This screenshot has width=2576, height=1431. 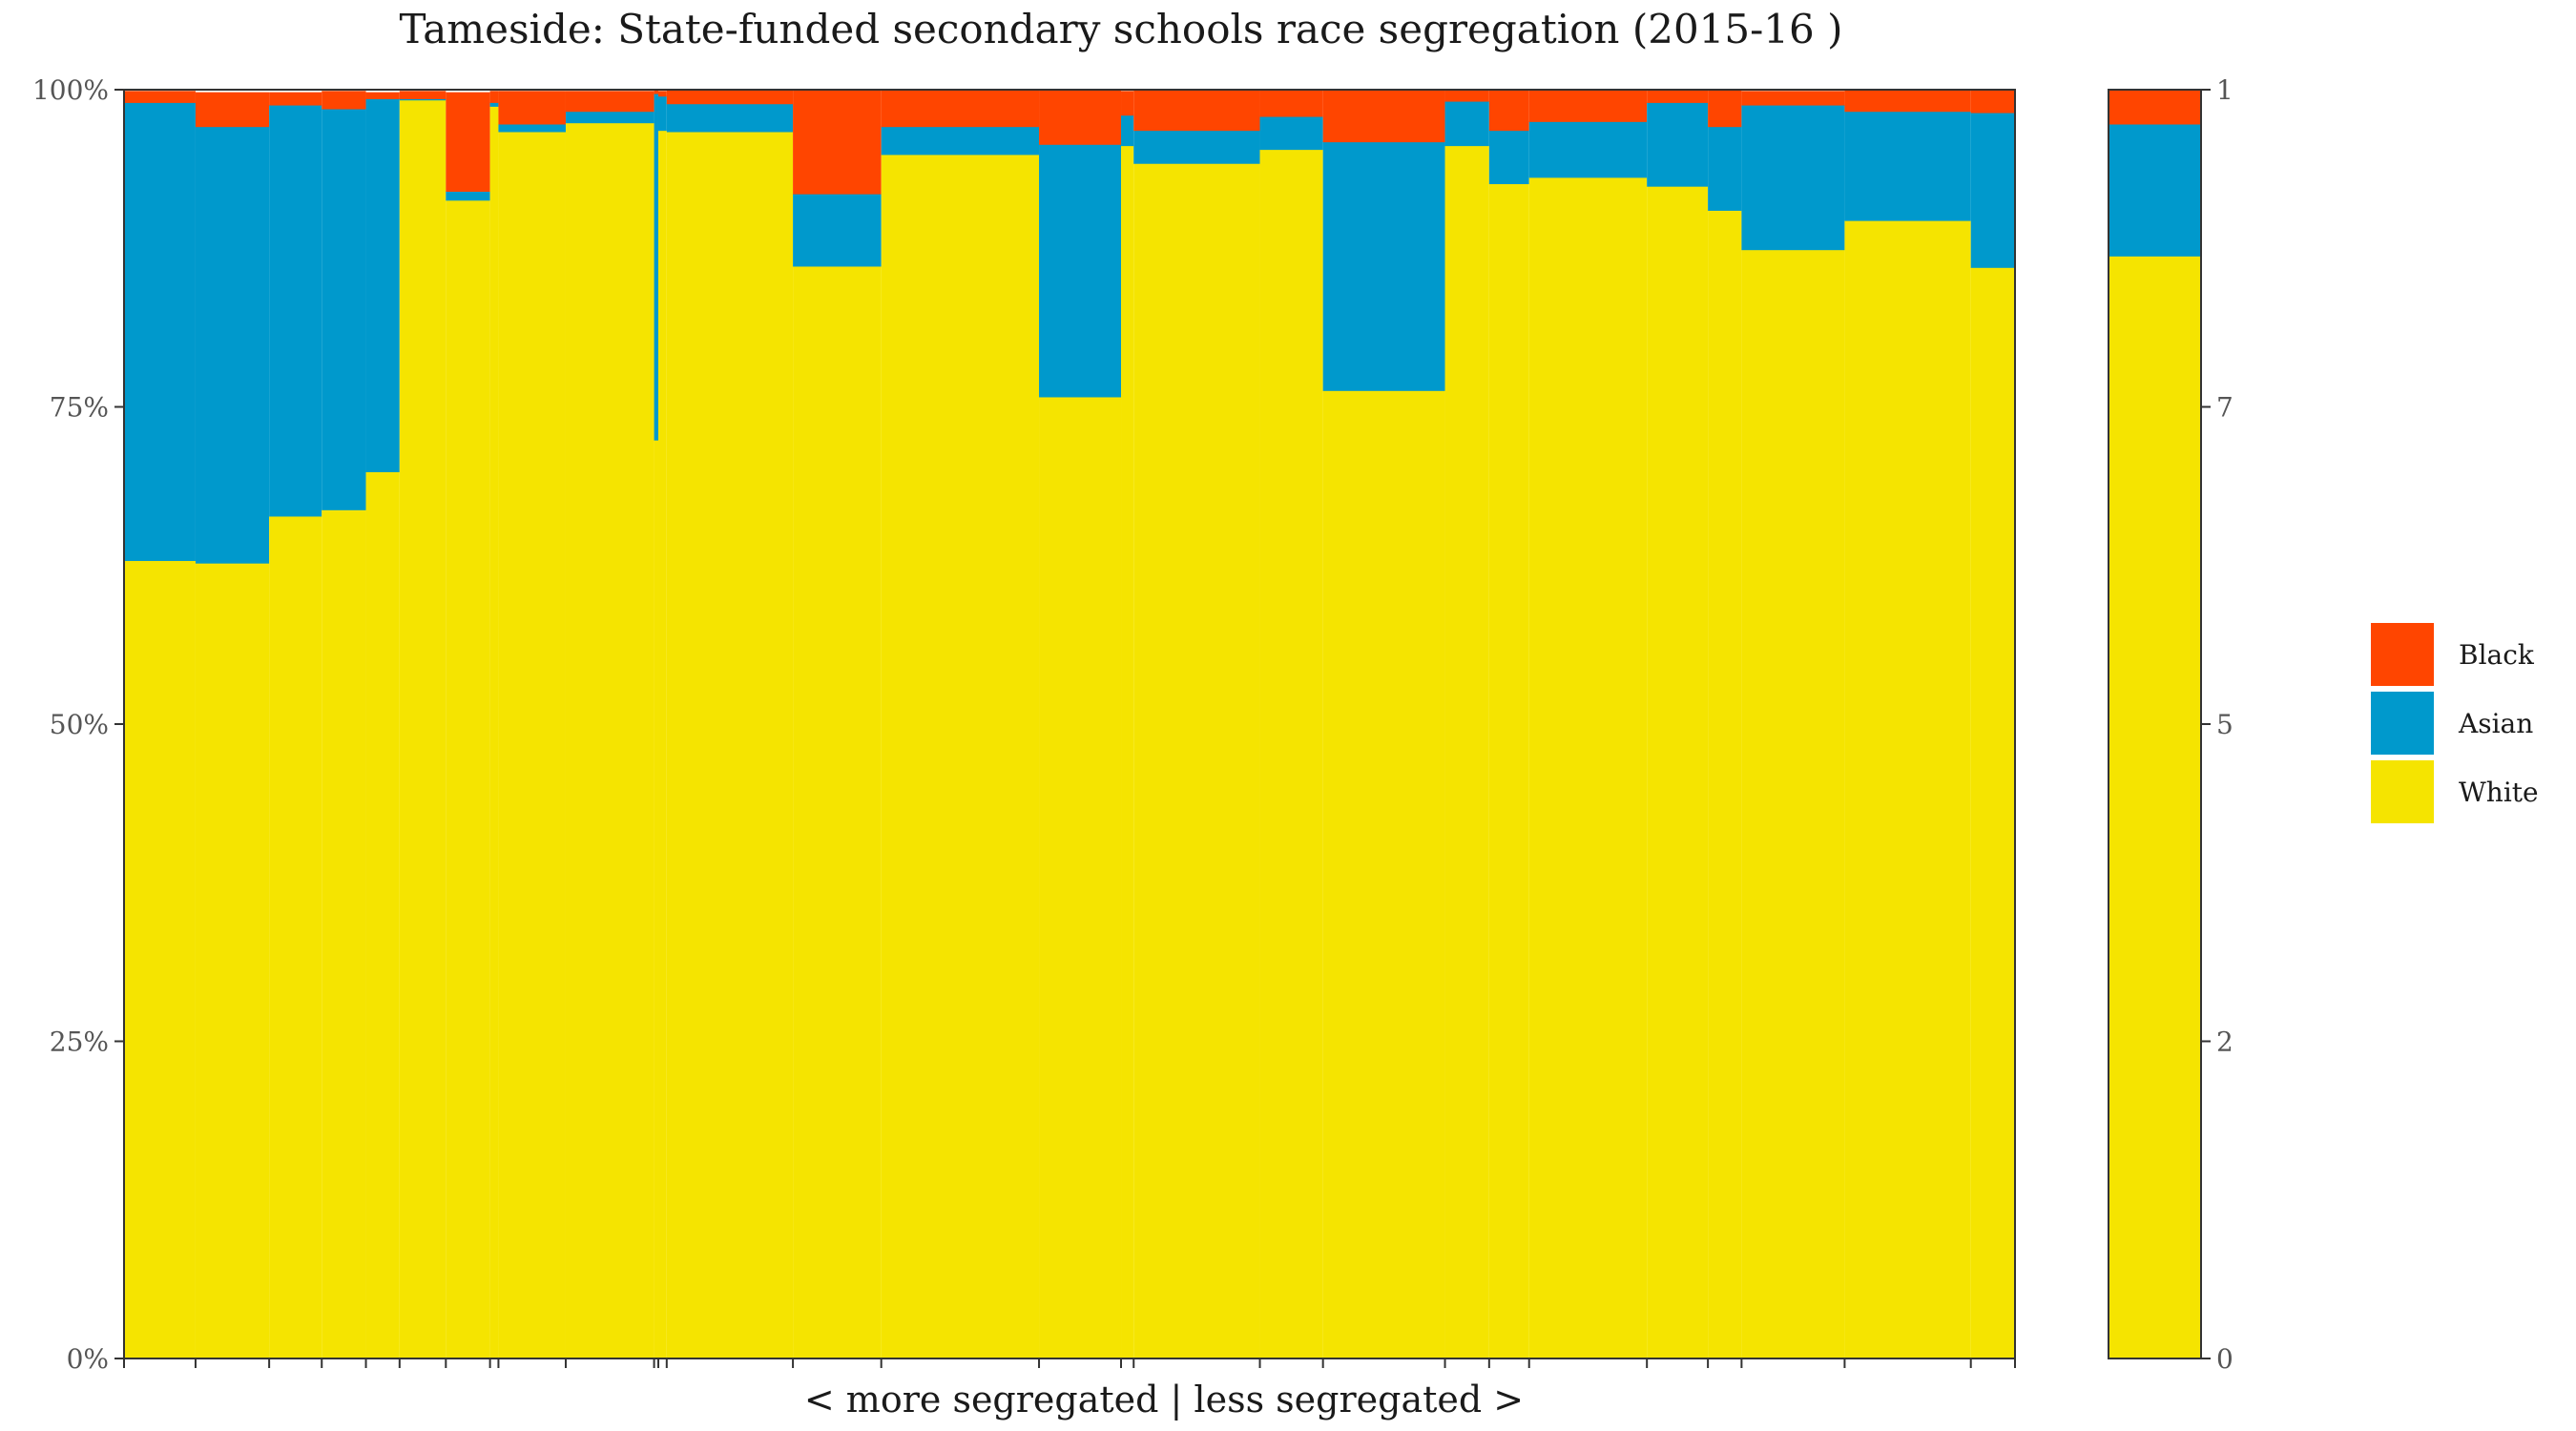 I want to click on school-26-bar-asian, so click(x=1793, y=177).